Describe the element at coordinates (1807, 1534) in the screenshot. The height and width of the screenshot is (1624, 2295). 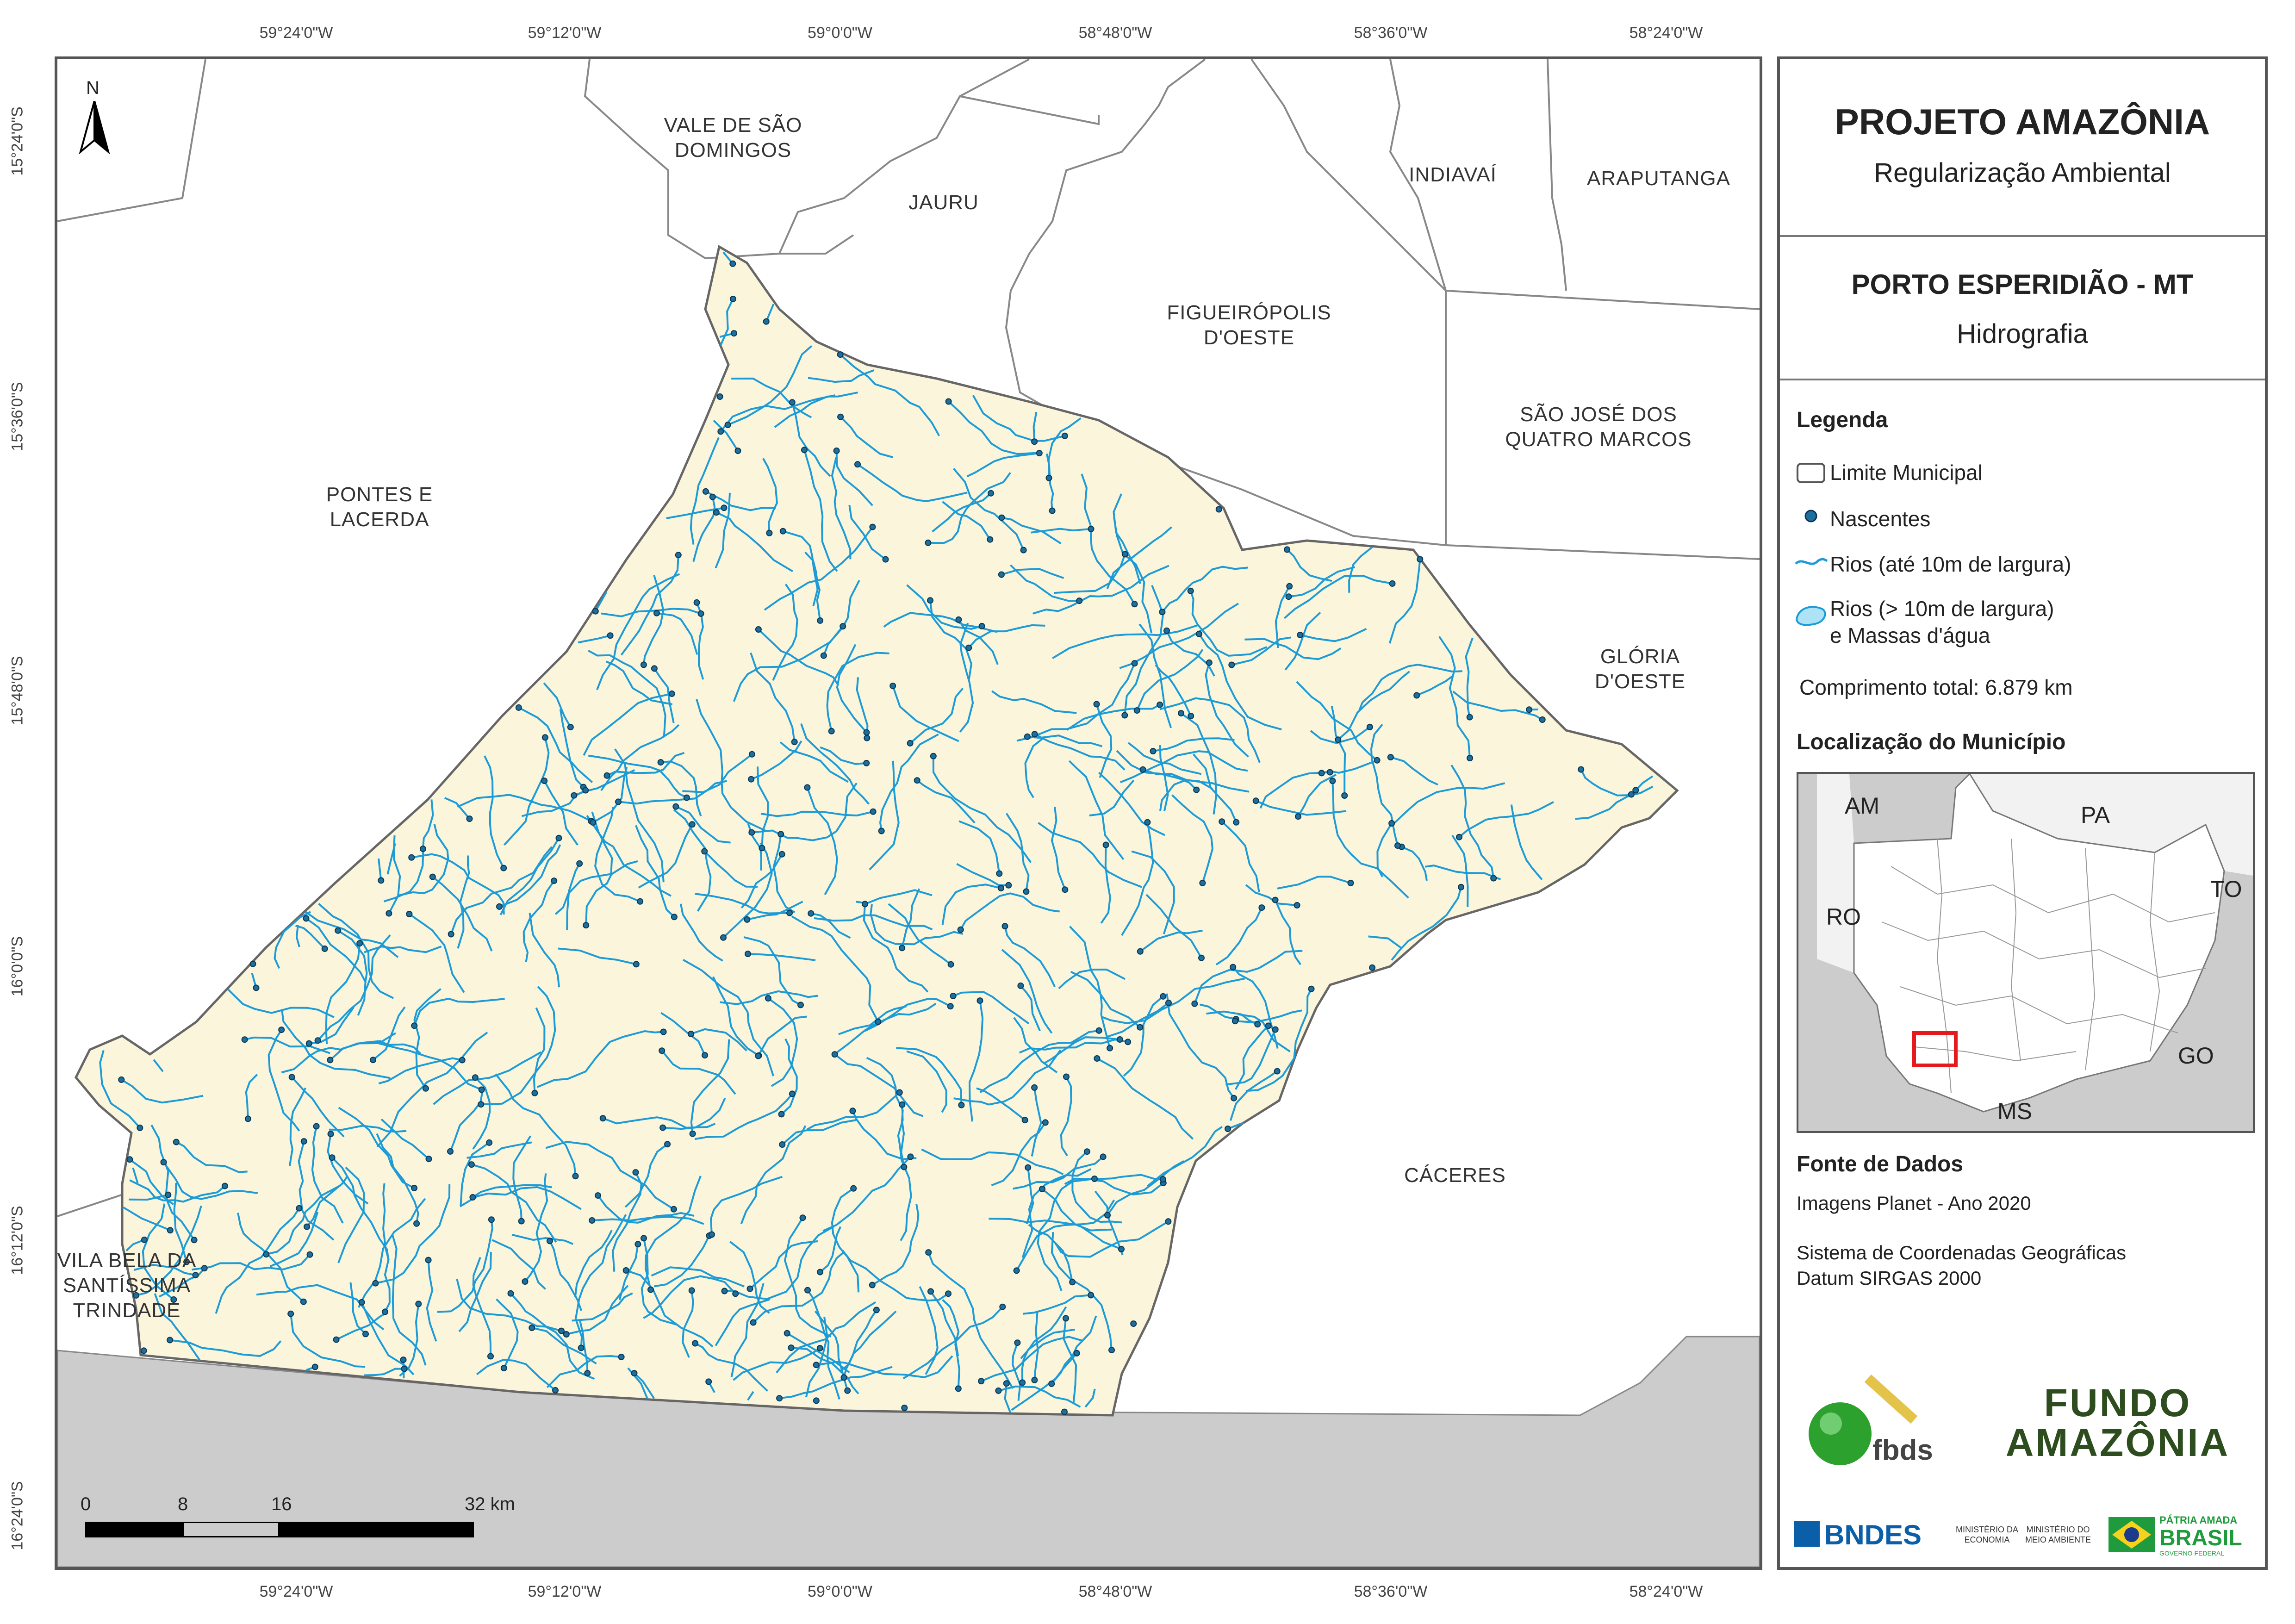
I see `bndes-icon` at that location.